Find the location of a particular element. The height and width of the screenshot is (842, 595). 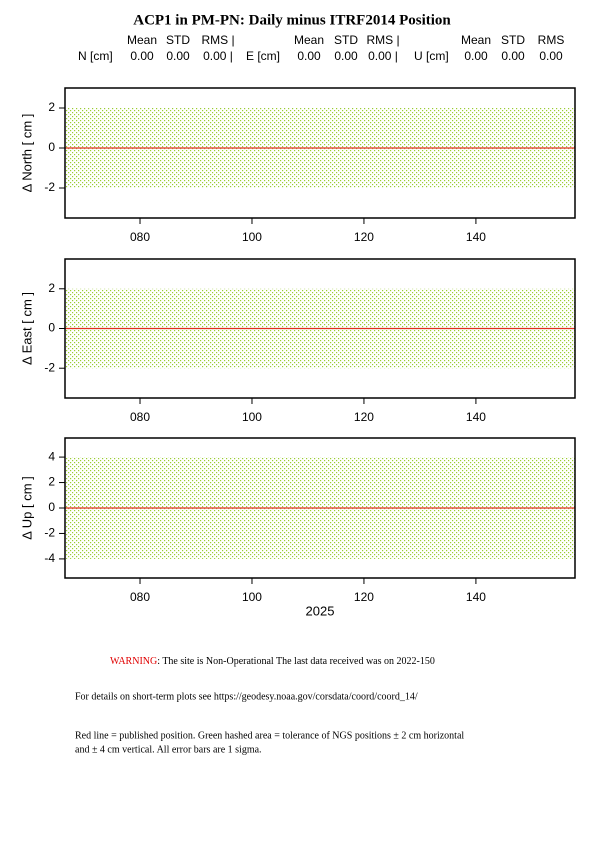

stat-group-label: U [cm] is located at coordinates (431, 56).